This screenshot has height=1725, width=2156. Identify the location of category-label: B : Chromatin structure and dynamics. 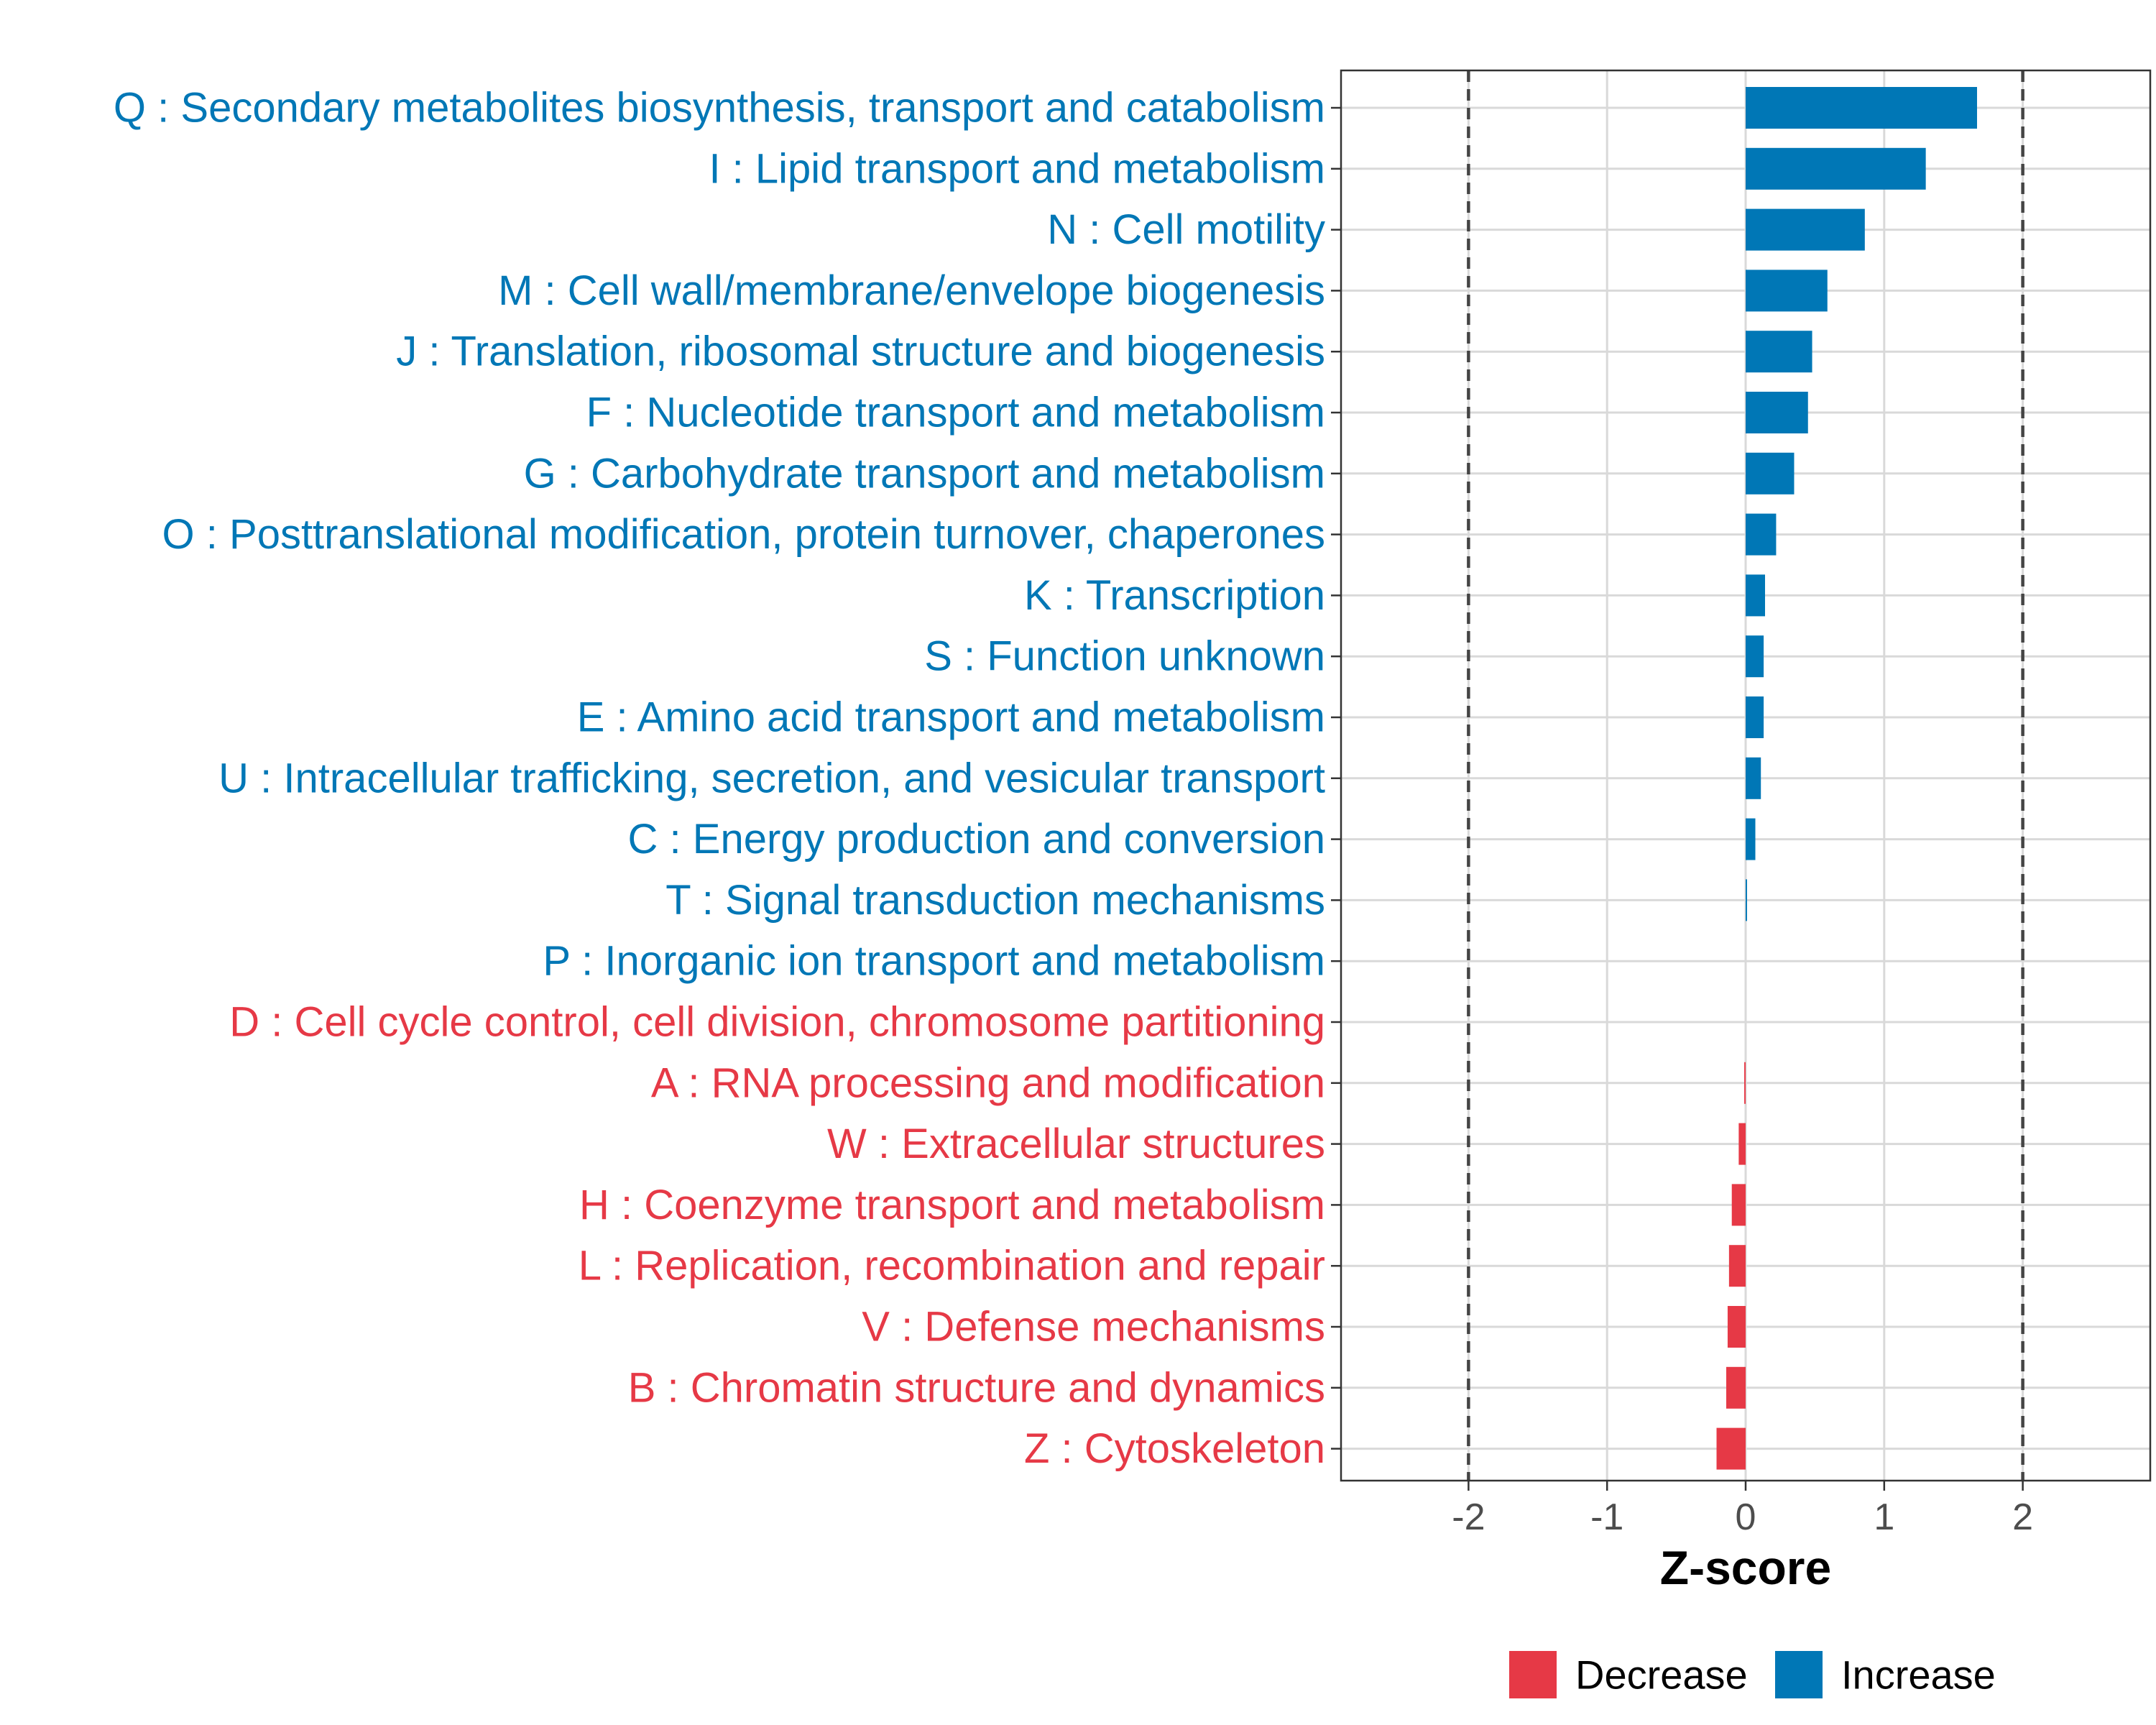
(977, 1387).